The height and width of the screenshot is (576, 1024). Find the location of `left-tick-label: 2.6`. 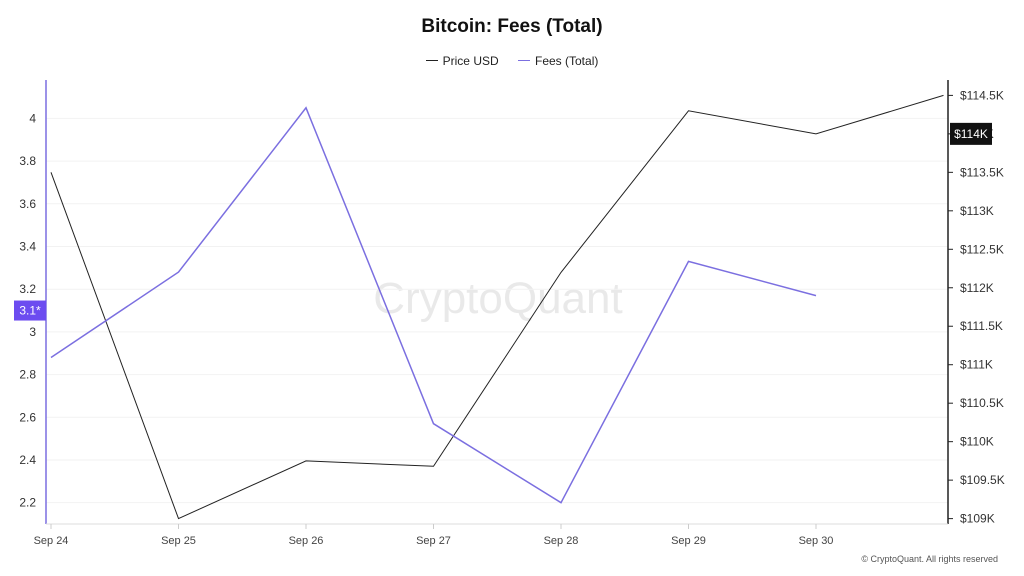

left-tick-label: 2.6 is located at coordinates (27, 417).